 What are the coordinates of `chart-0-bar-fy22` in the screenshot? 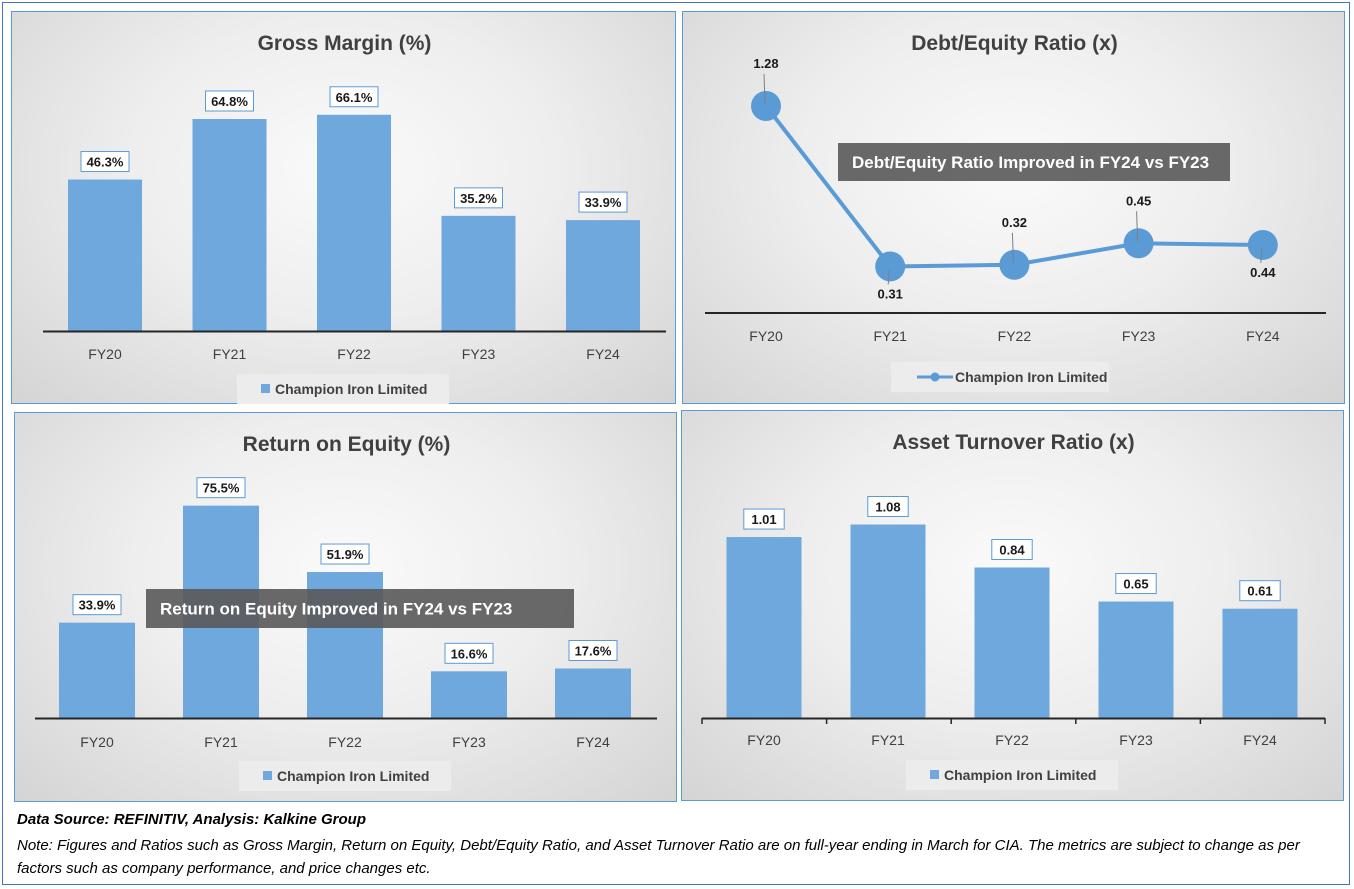 It's located at (354, 222).